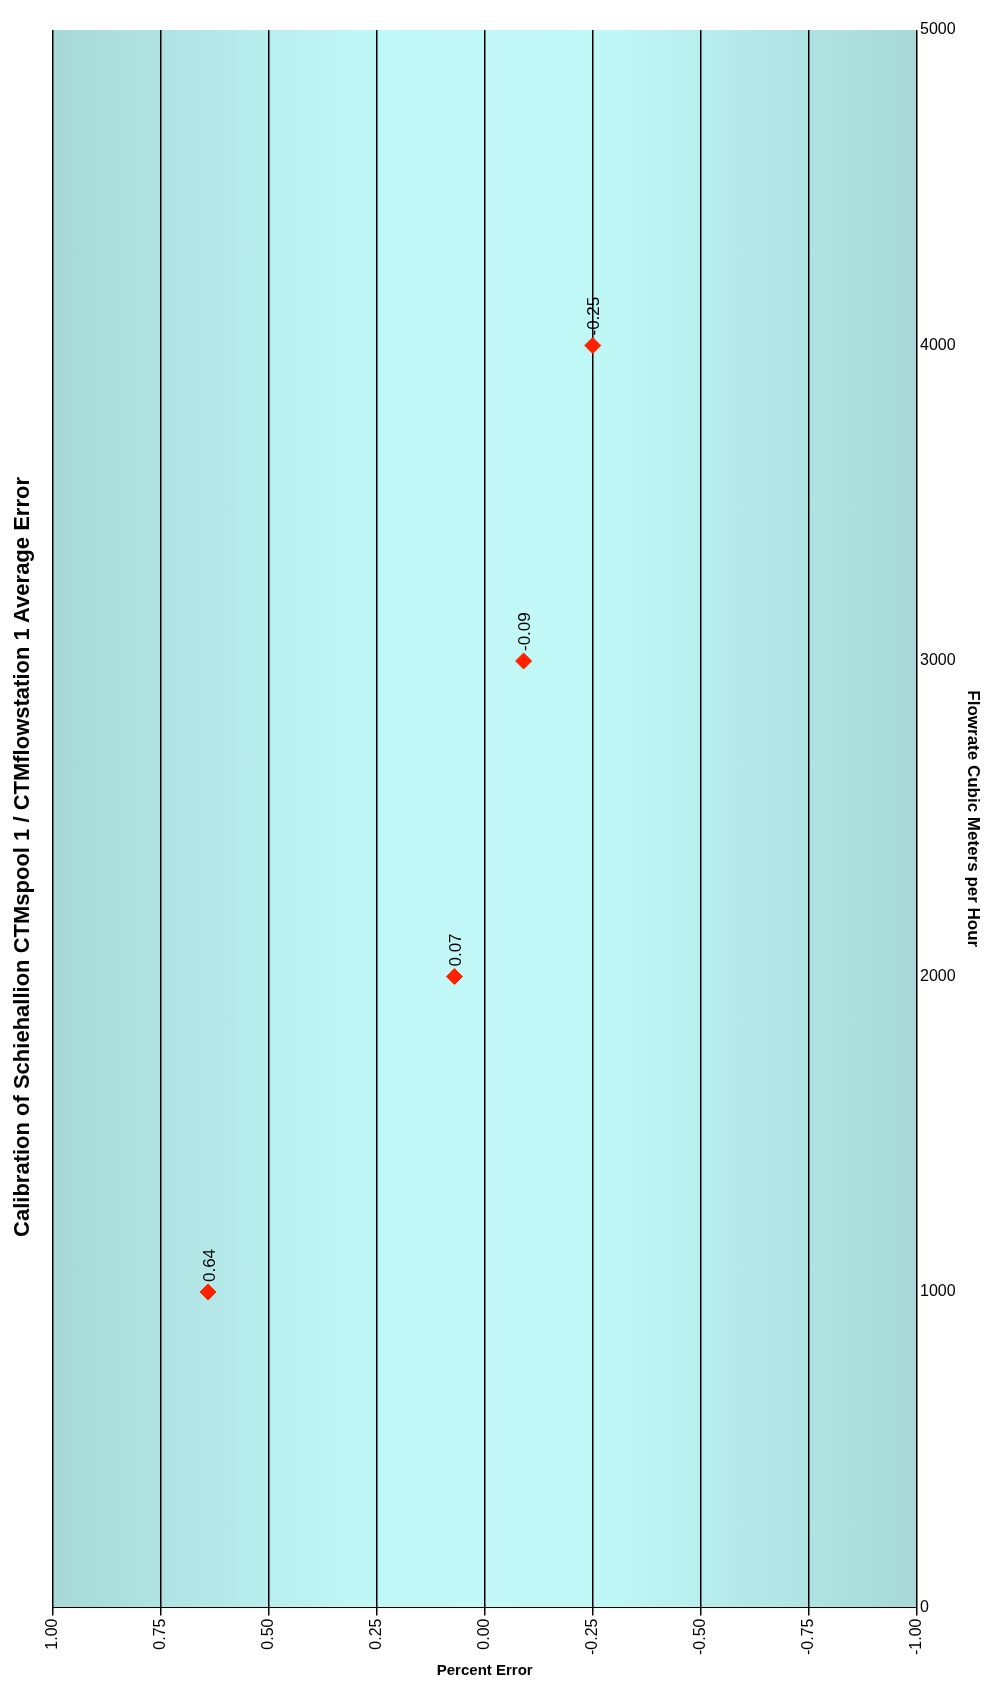 The image size is (997, 1690). I want to click on x-tick-label: 0.75, so click(159, 1634).